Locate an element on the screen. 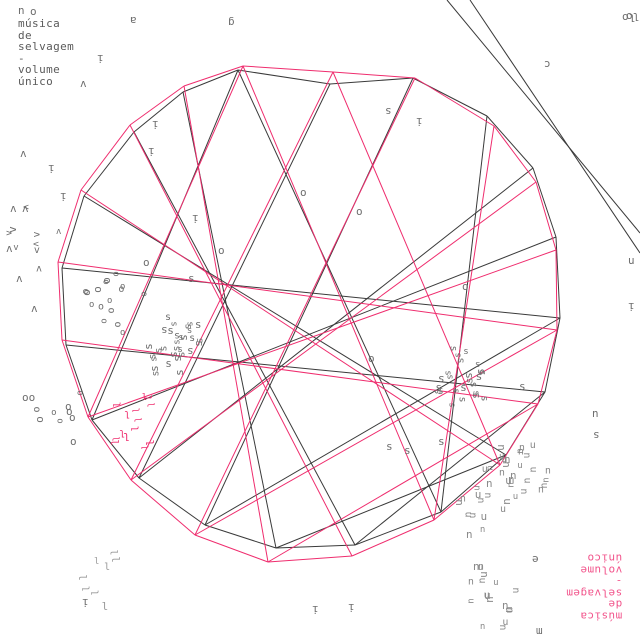 The width and height of the screenshot is (640, 640). stray-glyph: m is located at coordinates (539, 631).